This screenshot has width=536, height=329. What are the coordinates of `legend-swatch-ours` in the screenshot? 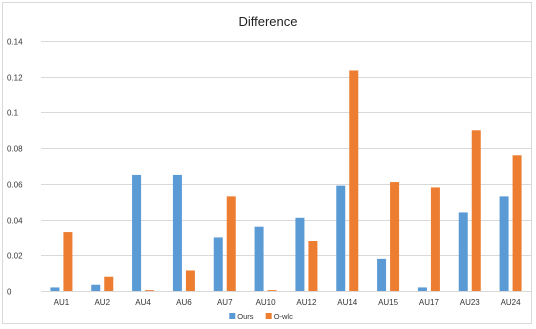 It's located at (232, 316).